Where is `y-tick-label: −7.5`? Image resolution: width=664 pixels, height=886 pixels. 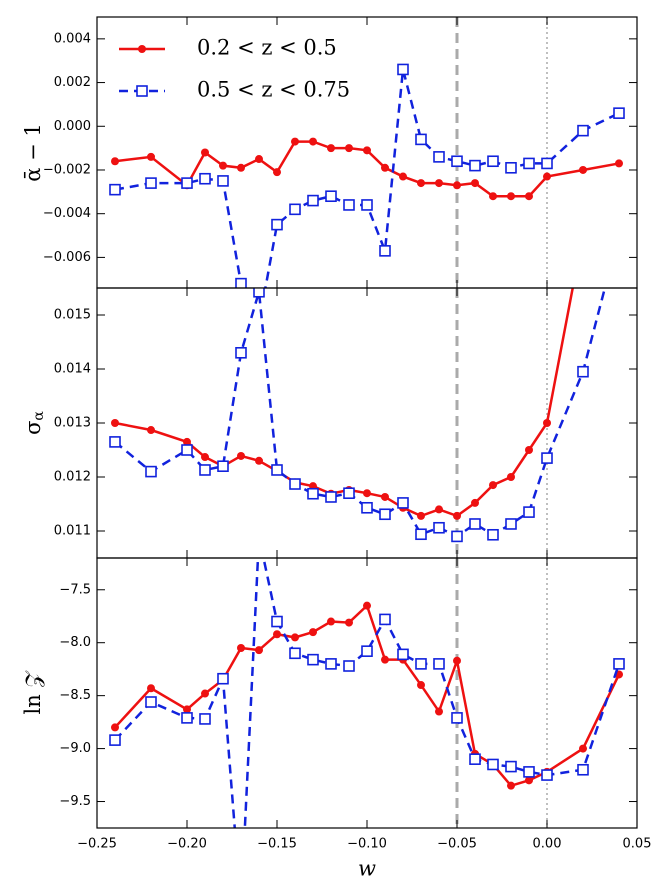 y-tick-label: −7.5 is located at coordinates (75, 589).